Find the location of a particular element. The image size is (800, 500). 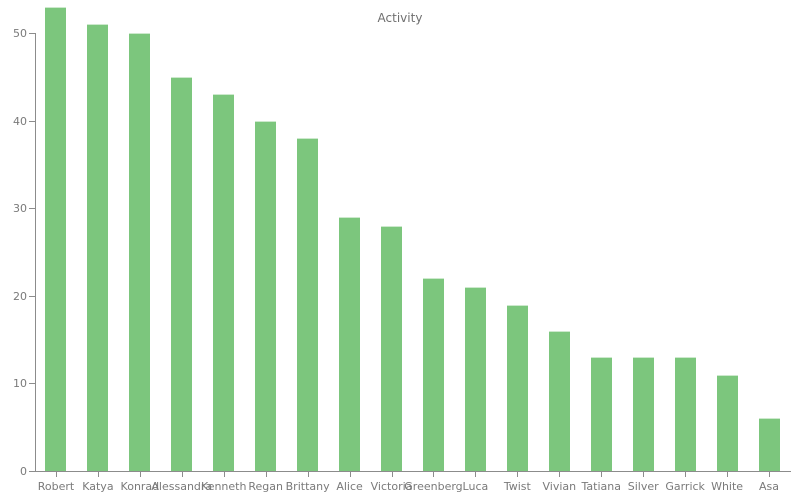

y-axis-line is located at coordinates (35, 252).